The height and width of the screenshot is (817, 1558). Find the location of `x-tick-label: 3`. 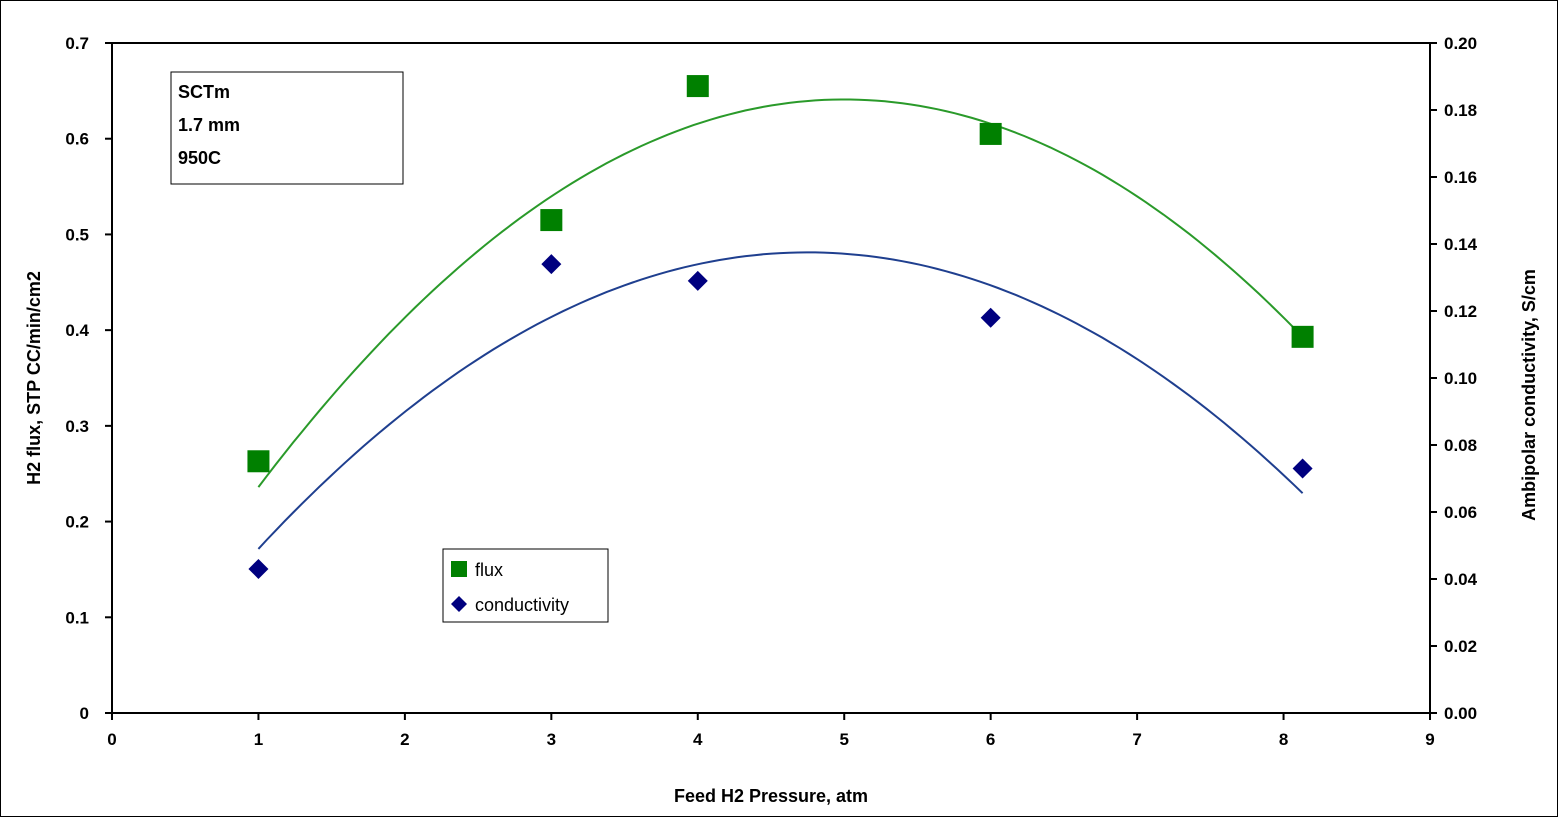

x-tick-label: 3 is located at coordinates (551, 739).